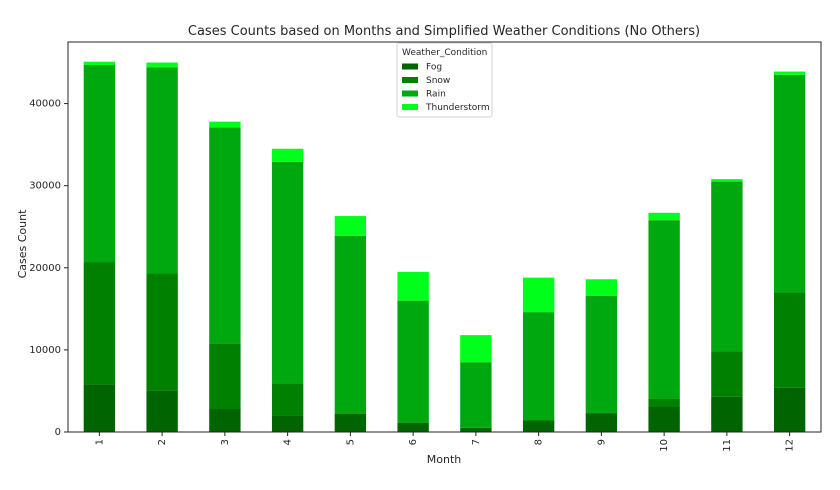 The height and width of the screenshot is (490, 840). Describe the element at coordinates (410, 80) in the screenshot. I see `legend-swatch-snow` at that location.